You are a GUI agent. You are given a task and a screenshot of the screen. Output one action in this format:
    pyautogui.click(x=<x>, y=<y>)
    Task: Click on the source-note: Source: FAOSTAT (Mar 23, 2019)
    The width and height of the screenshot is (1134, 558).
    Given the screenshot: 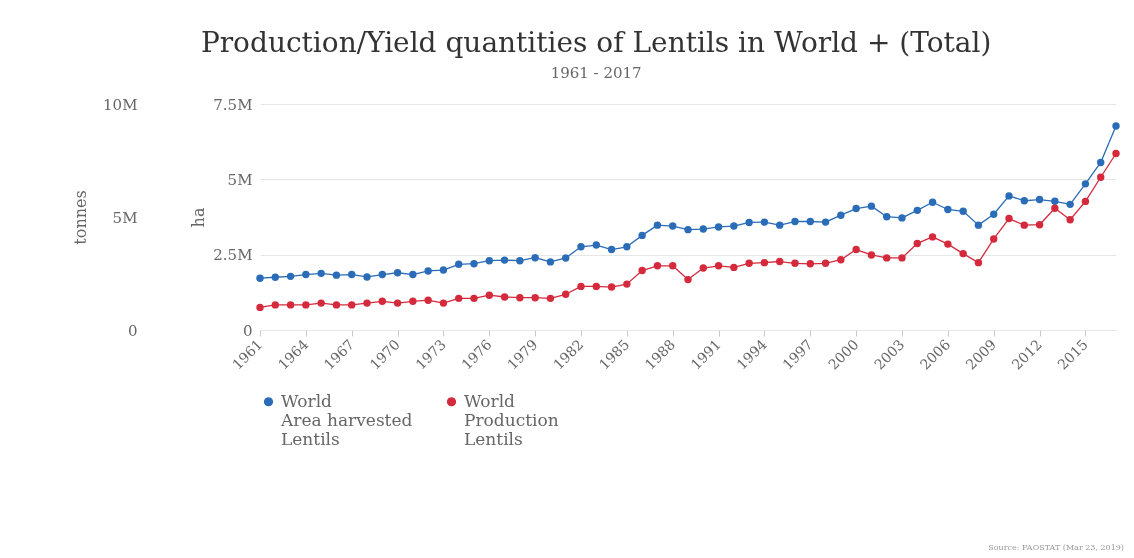 What is the action you would take?
    pyautogui.click(x=1056, y=547)
    